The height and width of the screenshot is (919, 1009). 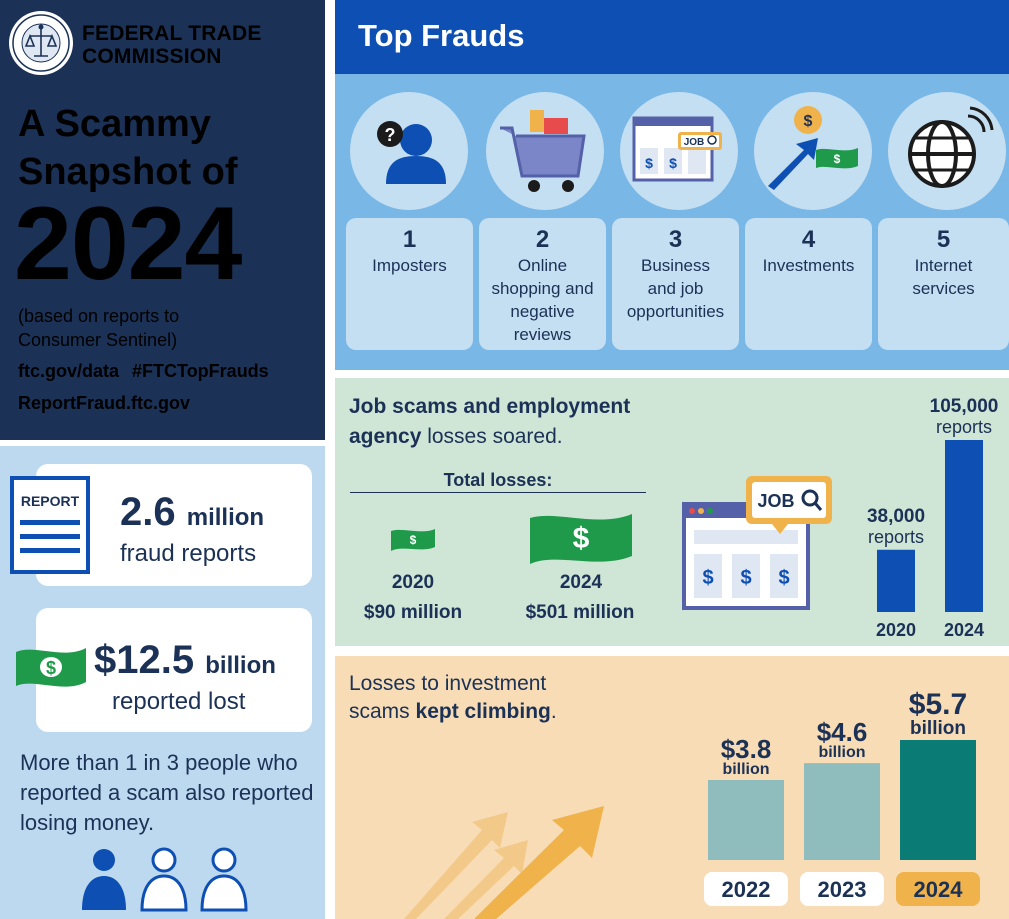 What do you see at coordinates (413, 612) in the screenshot?
I see `loss-amount-2020: $90 million` at bounding box center [413, 612].